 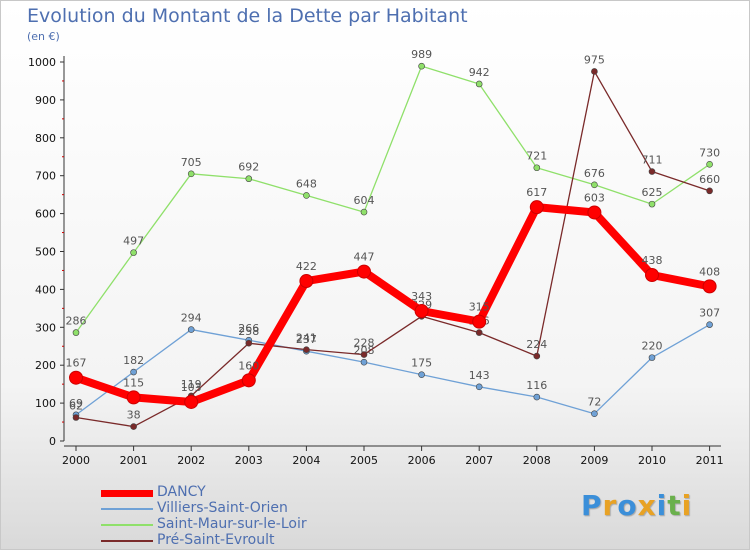 What do you see at coordinates (248, 331) in the screenshot?
I see `data-label: 258` at bounding box center [248, 331].